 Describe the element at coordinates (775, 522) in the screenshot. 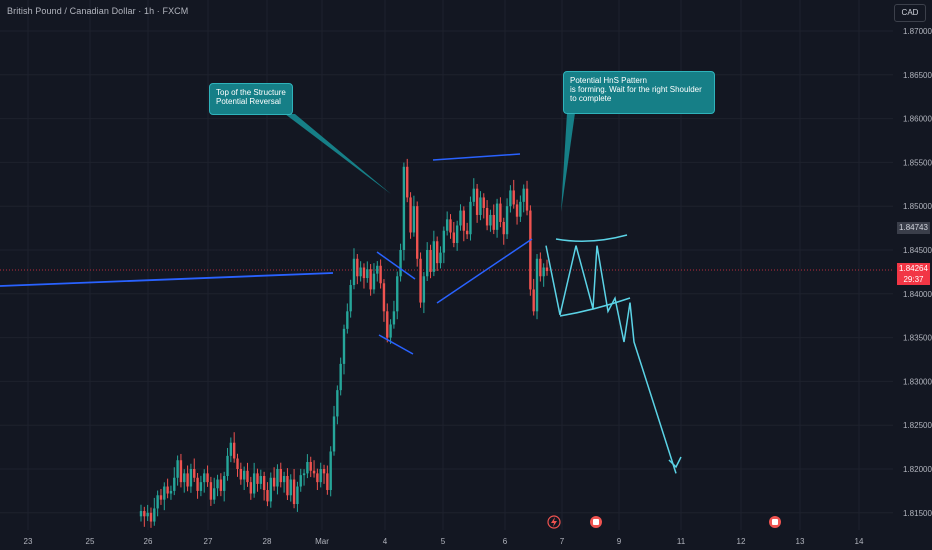

I see `flag-glyph` at that location.